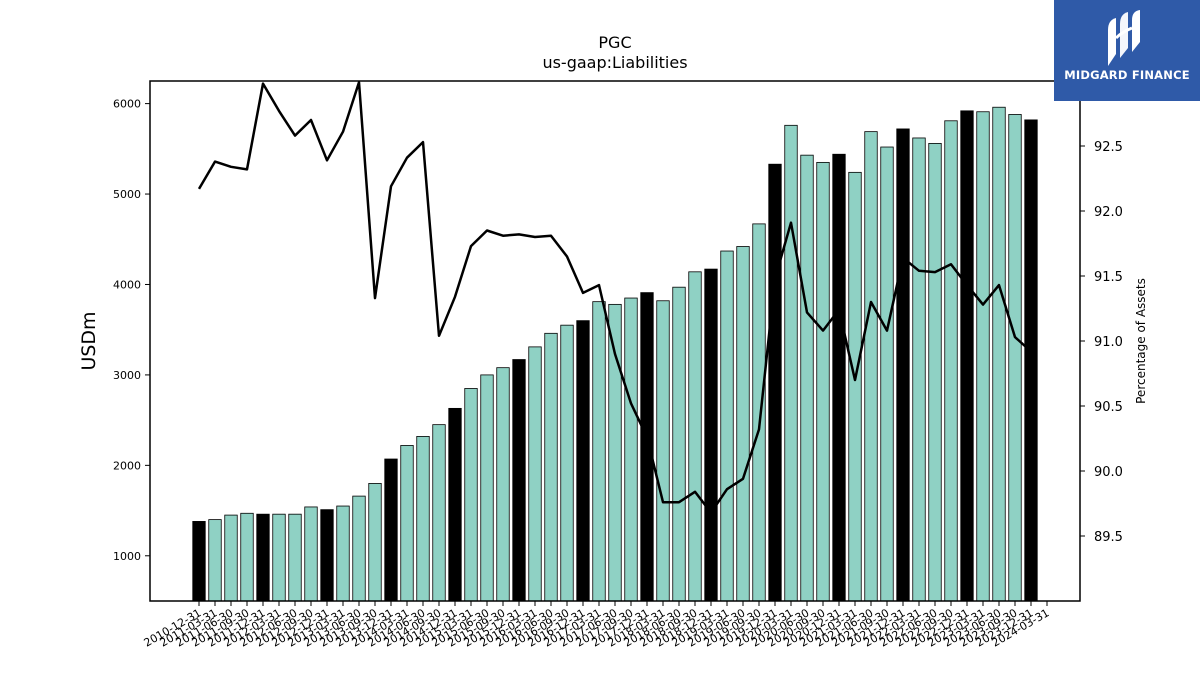  I want to click on left-axis: 1000 2000 3000 4000 5000 6000, so click(131, 330).